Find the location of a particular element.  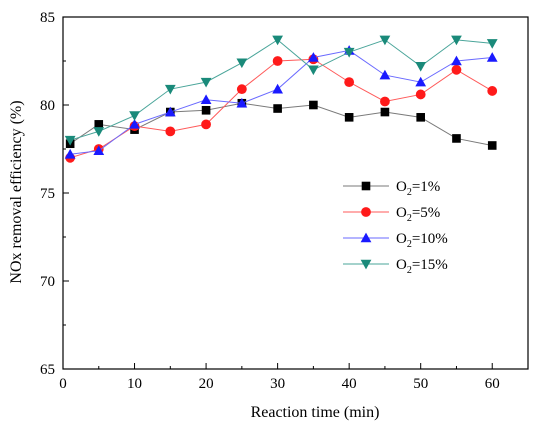

legend-item: O2=1% is located at coordinates (391, 188).